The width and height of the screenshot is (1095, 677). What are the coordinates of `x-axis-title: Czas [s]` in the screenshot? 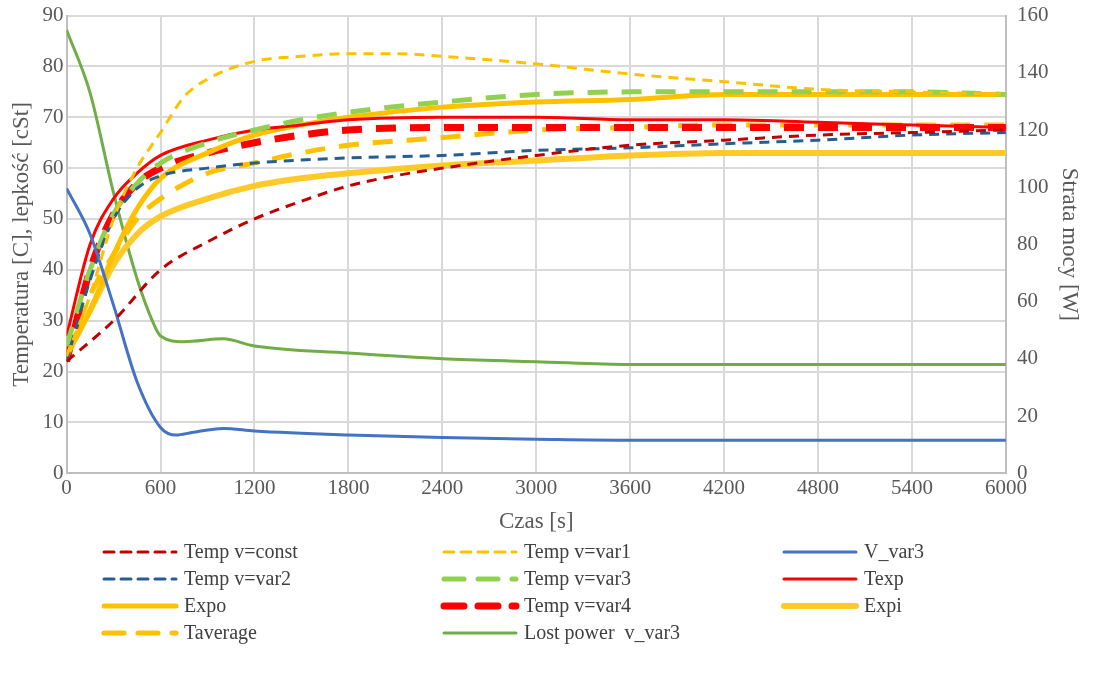 It's located at (536, 521).